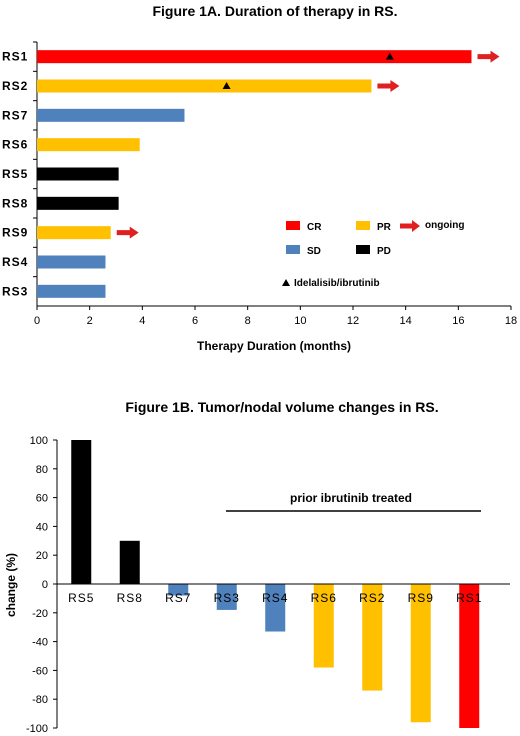  Describe the element at coordinates (421, 598) in the screenshot. I see `x-category-label: RS9` at that location.